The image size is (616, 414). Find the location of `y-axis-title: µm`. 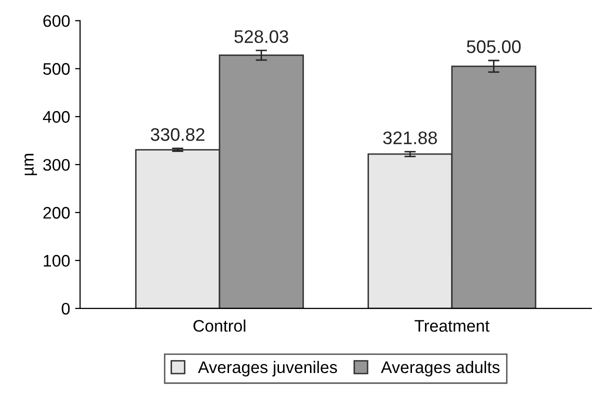

y-axis-title: µm is located at coordinates (30, 165).